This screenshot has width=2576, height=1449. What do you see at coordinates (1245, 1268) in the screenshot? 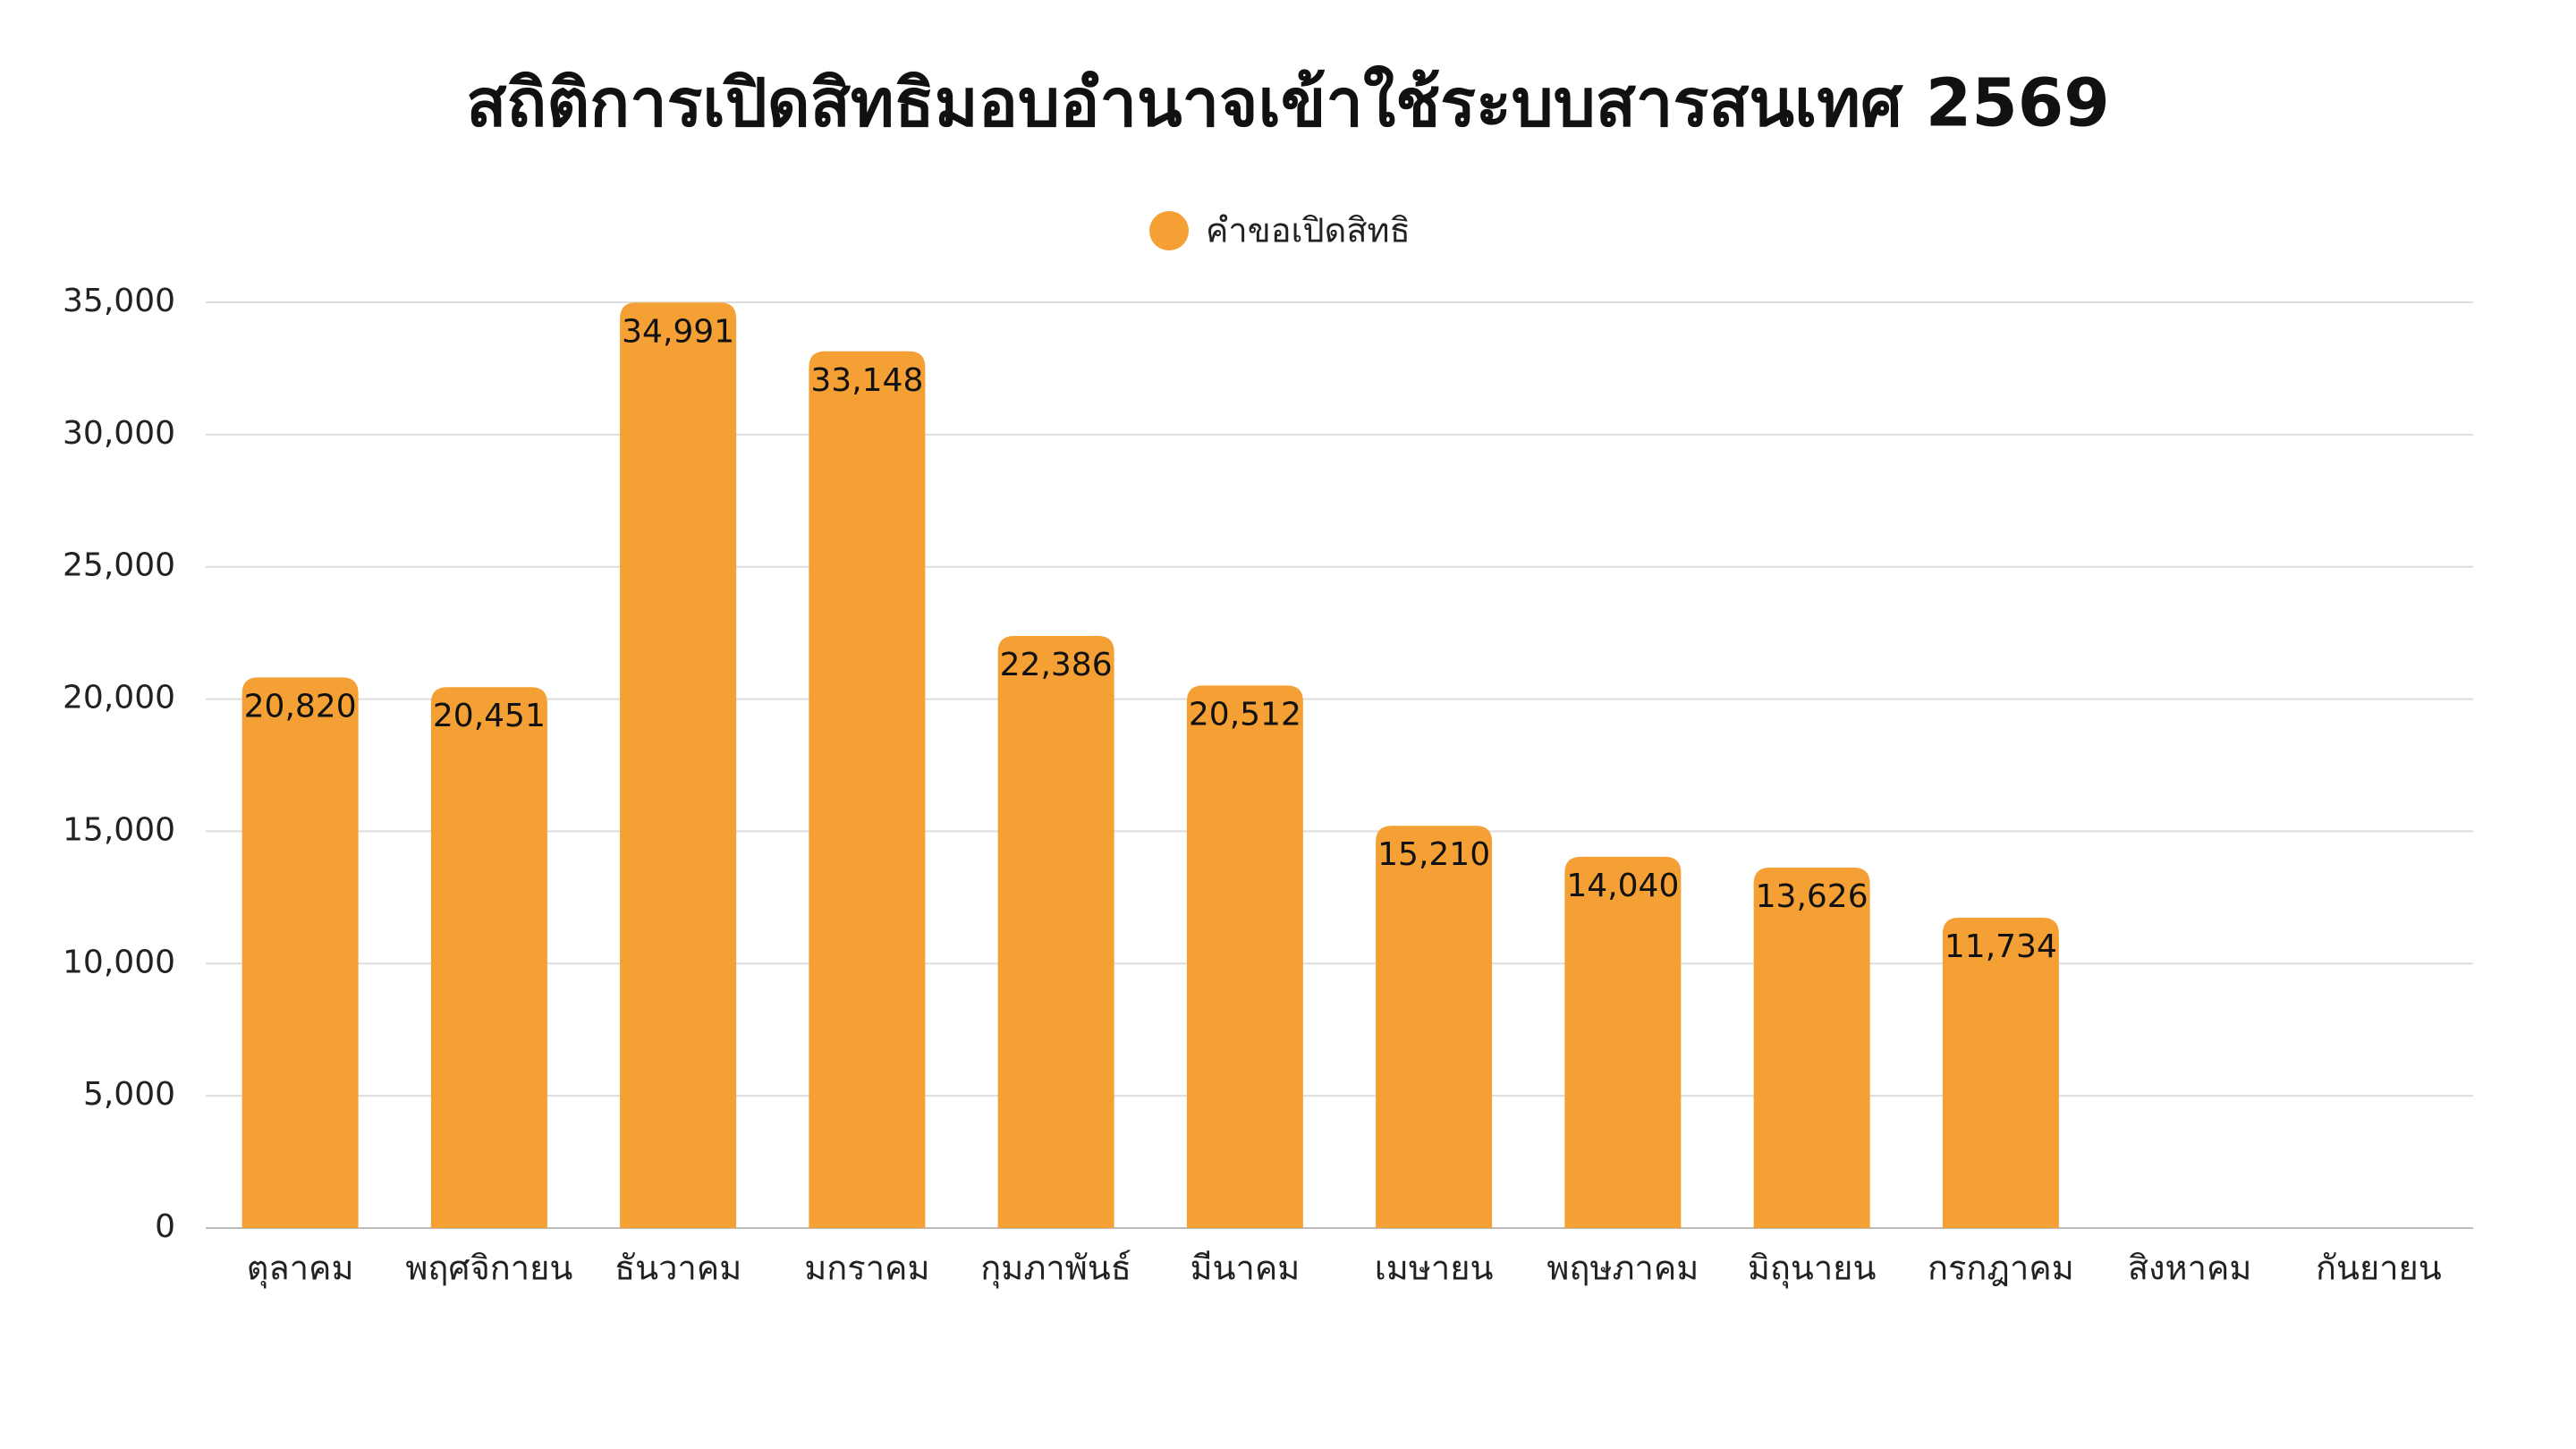
I see `x-tick-label: มีนาคม` at bounding box center [1245, 1268].